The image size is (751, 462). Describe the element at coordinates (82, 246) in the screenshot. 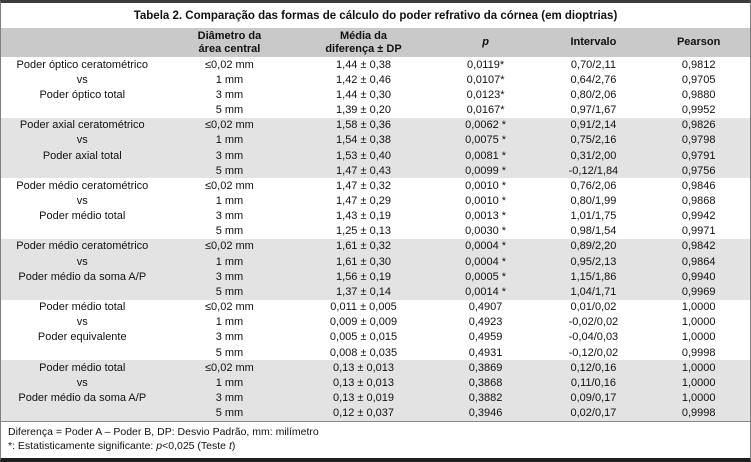

I see `cell-comparison-label: Poder médio ceratométrico` at that location.